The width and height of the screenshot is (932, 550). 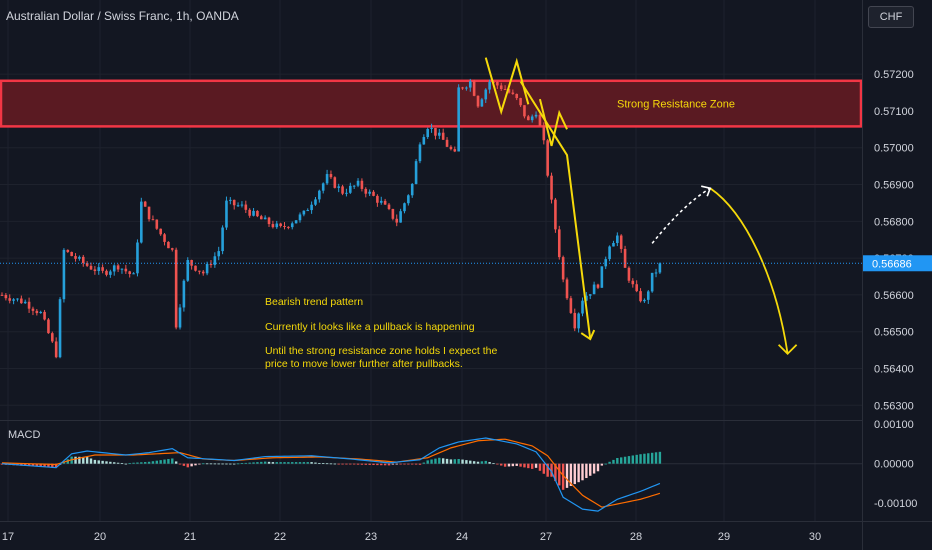 What do you see at coordinates (894, 149) in the screenshot?
I see `price-tick-label: 0.57000` at bounding box center [894, 149].